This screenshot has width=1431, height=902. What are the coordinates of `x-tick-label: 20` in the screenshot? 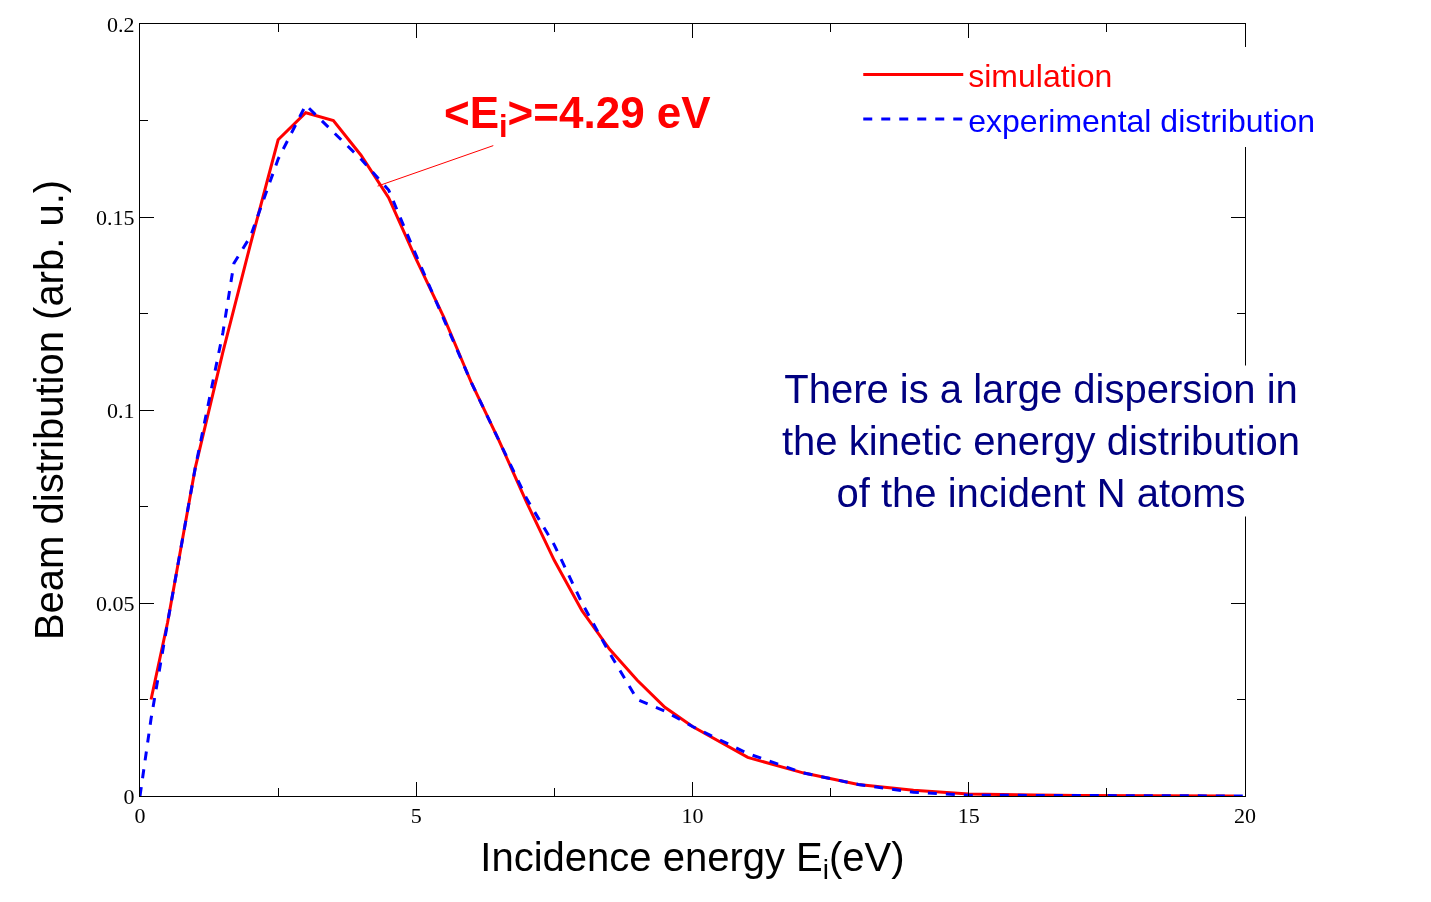 It's located at (1245, 816).